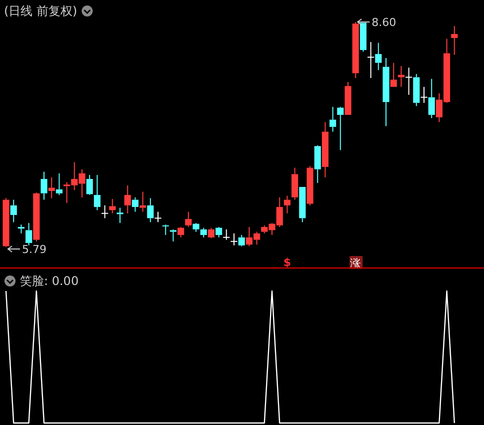 This screenshot has height=425, width=484. I want to click on chart-title: 笑脸: 0.00, so click(49, 281).